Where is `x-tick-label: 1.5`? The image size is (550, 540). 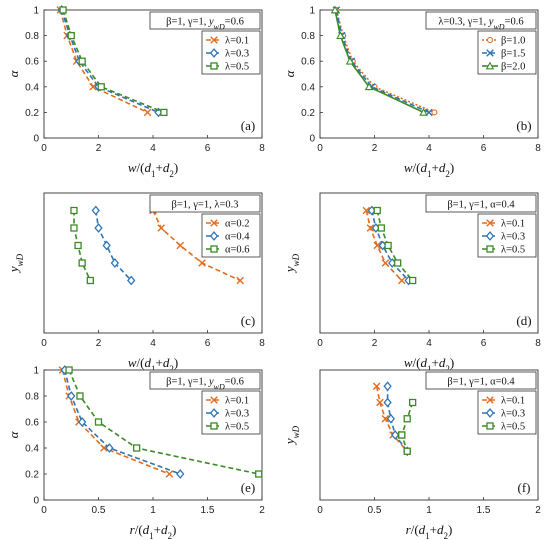 x-tick-label: 1.5 is located at coordinates (484, 510).